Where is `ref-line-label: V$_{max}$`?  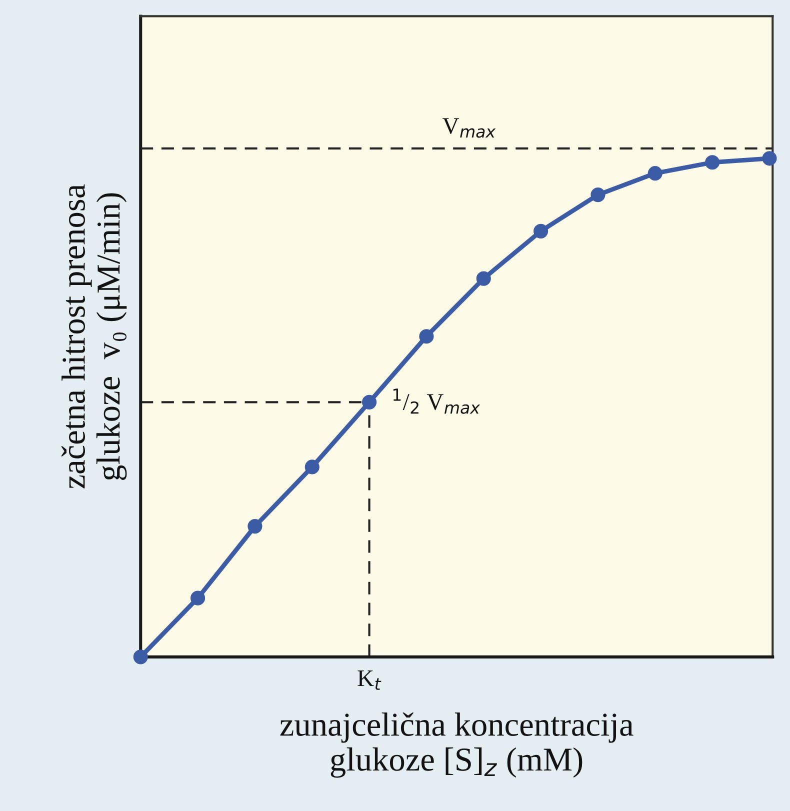 ref-line-label: V$_{max}$ is located at coordinates (469, 128).